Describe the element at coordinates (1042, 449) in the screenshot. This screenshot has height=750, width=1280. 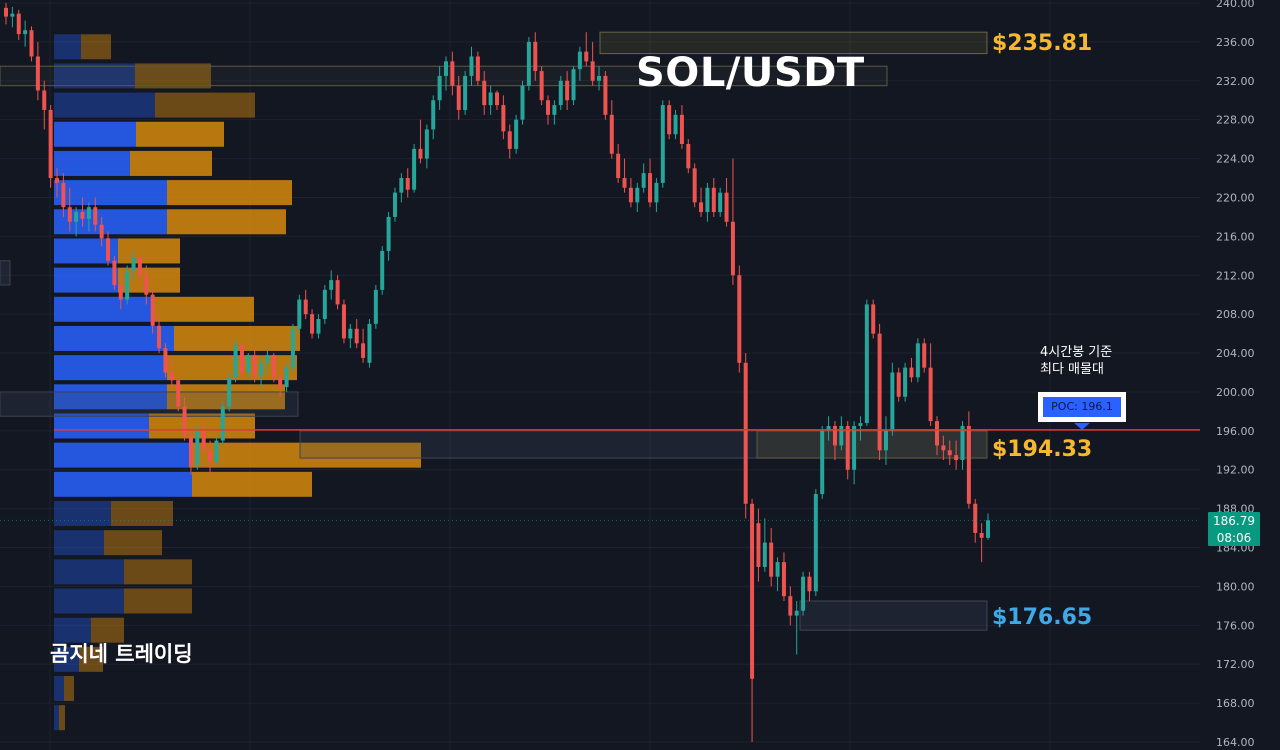
I see `level-label-194: $194.33` at that location.